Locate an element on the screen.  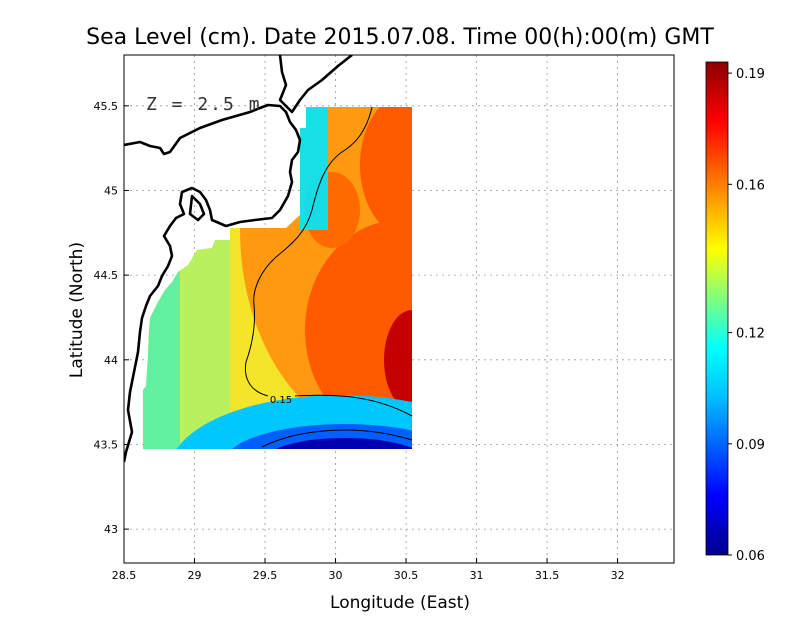
x-ticks: 28.5 29 29.5 30 30.5 31 31.5 32 is located at coordinates (368, 570).